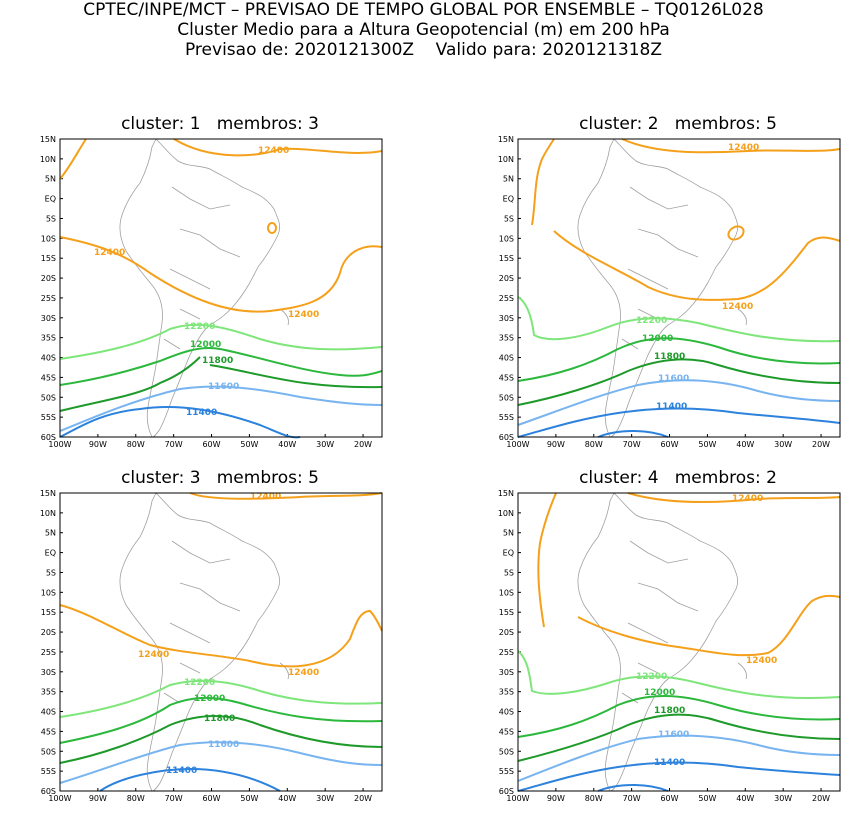 The width and height of the screenshot is (847, 817). Describe the element at coordinates (249, 798) in the screenshot. I see `lon-tick-label: 50W` at that location.